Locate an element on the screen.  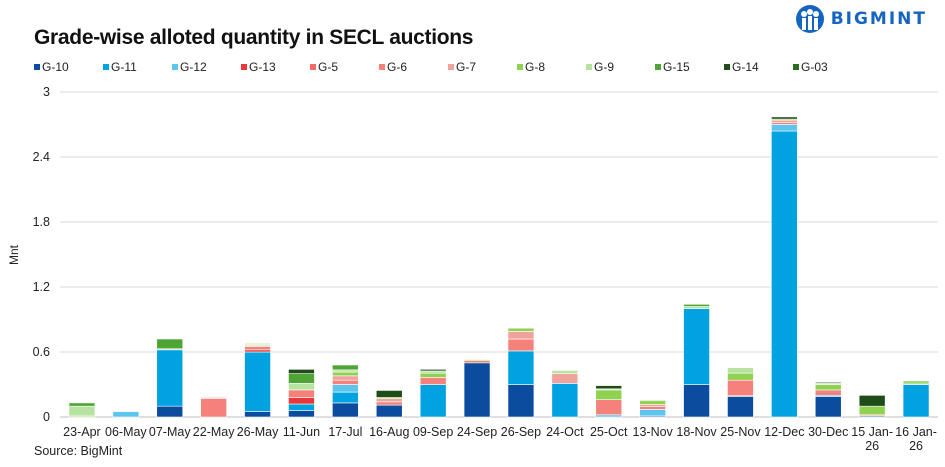
legend-label: G-10 is located at coordinates (55, 67).